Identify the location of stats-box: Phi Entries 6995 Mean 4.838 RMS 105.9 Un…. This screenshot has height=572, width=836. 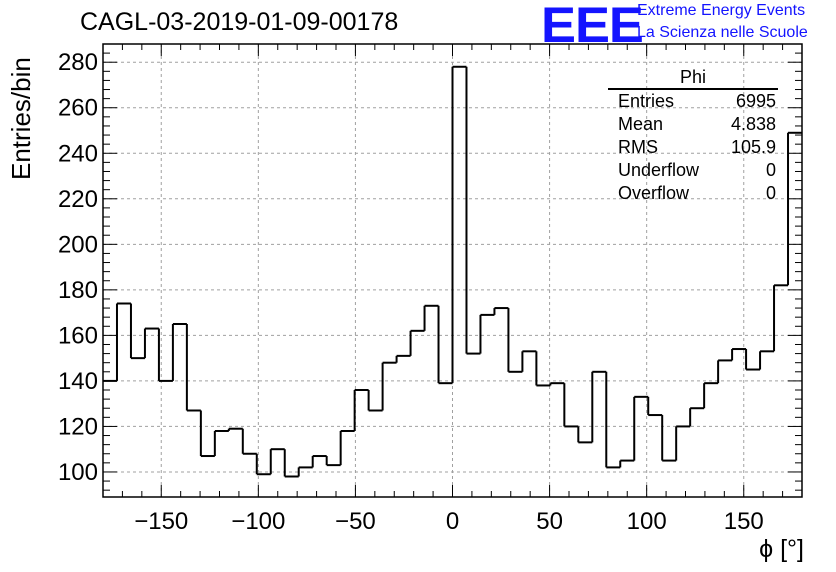
(693, 135).